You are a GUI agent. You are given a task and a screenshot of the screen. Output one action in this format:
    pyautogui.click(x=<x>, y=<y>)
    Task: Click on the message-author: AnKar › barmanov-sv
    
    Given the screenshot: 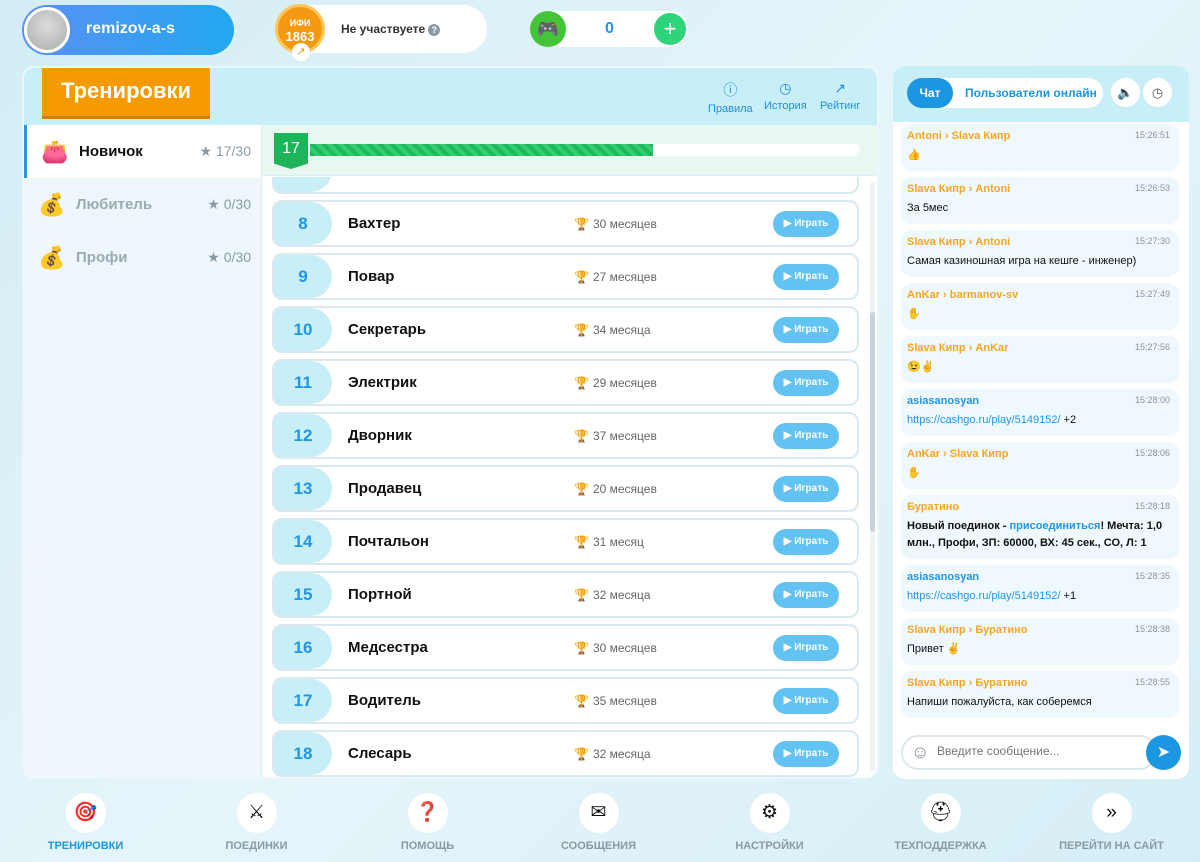 What is the action you would take?
    pyautogui.click(x=963, y=295)
    